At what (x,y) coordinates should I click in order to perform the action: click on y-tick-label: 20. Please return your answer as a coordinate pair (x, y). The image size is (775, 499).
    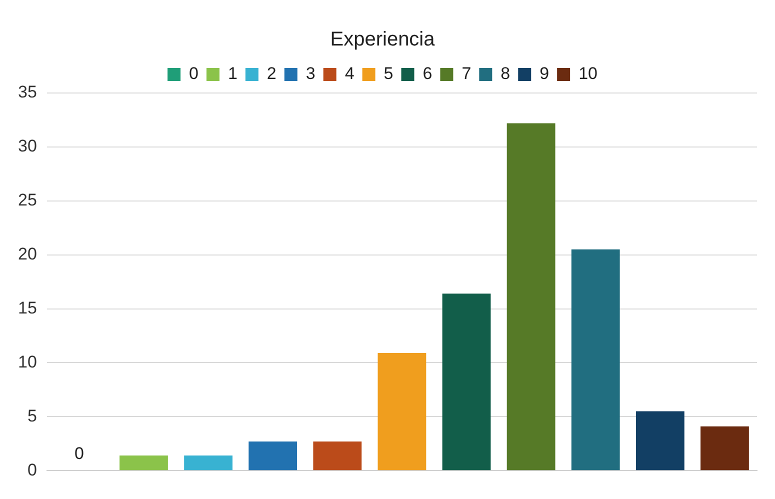
    Looking at the image, I should click on (27, 254).